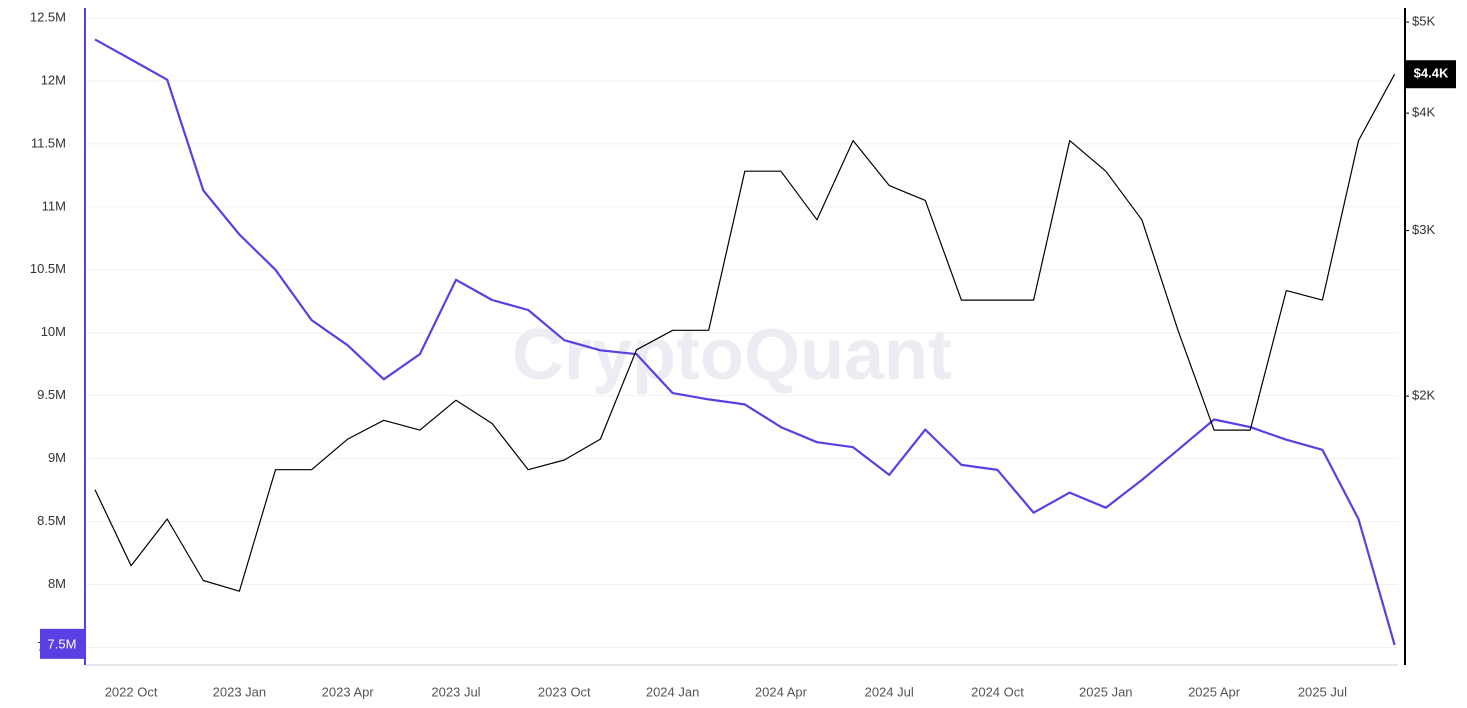 This screenshot has height=708, width=1467. I want to click on y-tick-label: 12M, so click(53, 79).